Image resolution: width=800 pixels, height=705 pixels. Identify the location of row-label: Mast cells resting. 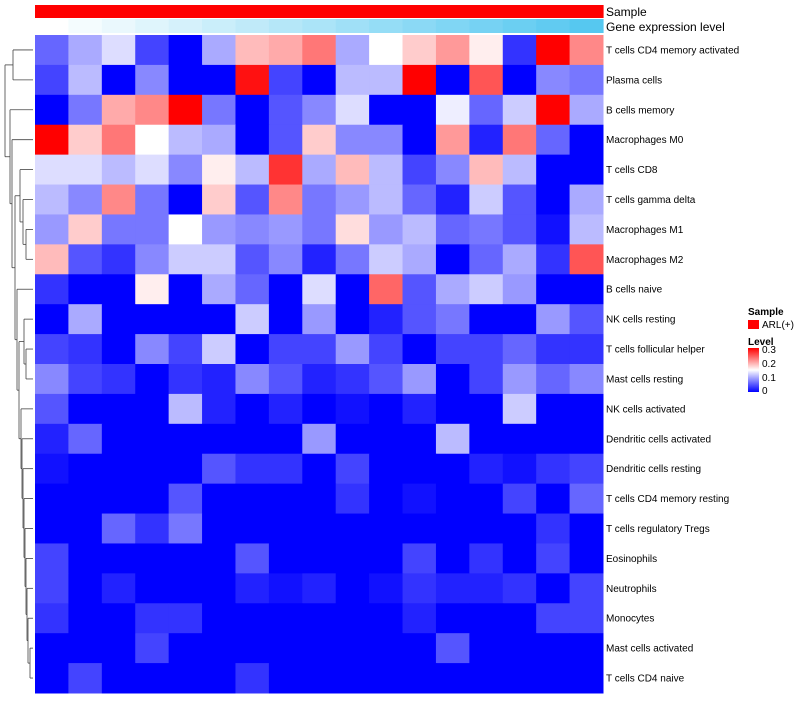
(644, 379).